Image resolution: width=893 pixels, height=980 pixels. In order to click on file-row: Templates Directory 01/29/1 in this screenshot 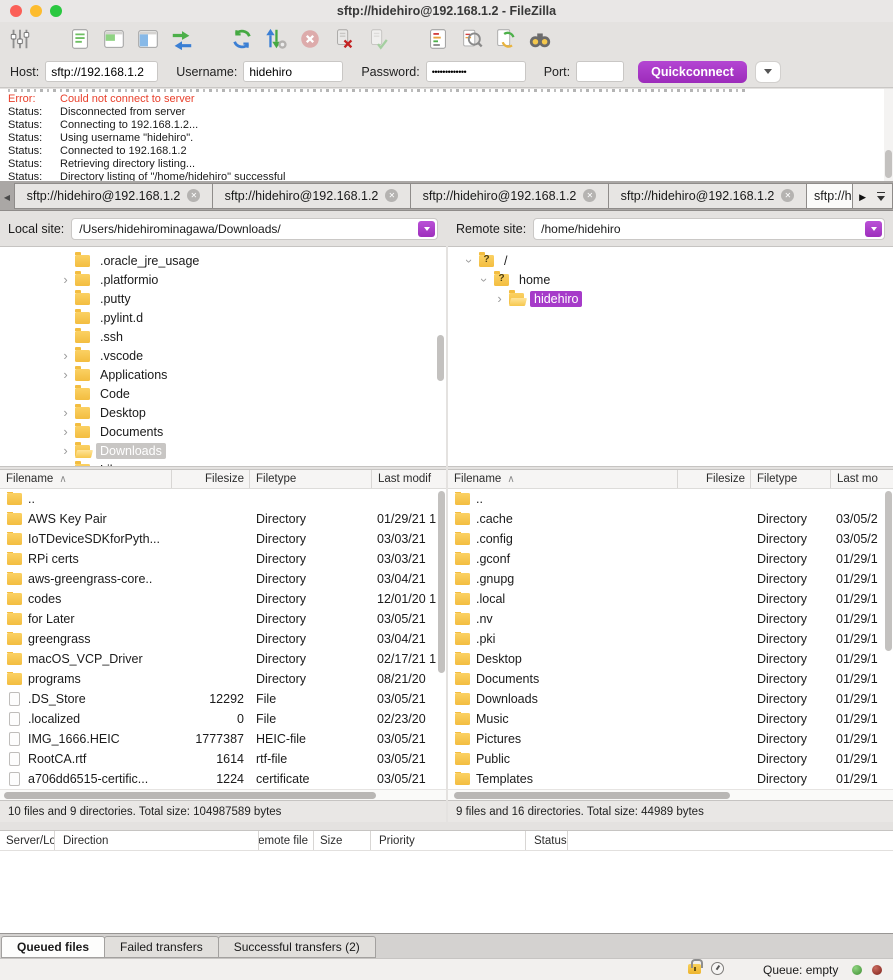, I will do `click(670, 779)`.